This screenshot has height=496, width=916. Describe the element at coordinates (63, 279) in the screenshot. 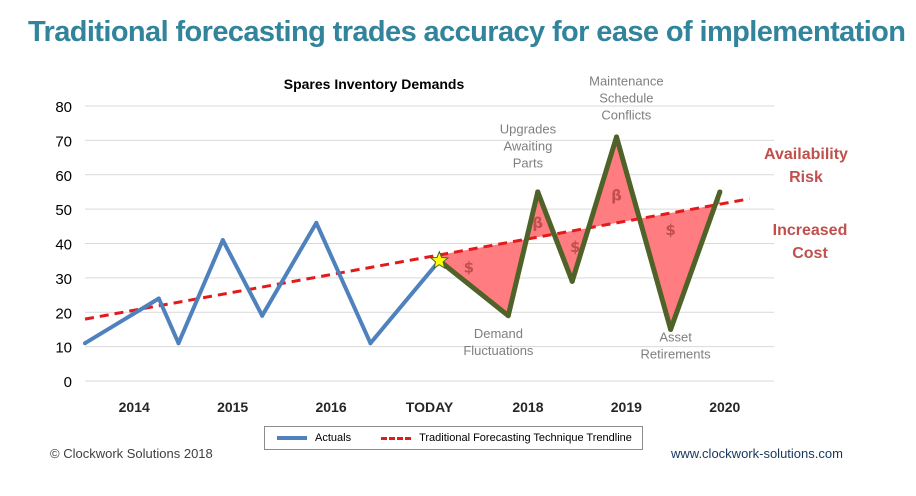

I see `y-tick-label: 30` at that location.